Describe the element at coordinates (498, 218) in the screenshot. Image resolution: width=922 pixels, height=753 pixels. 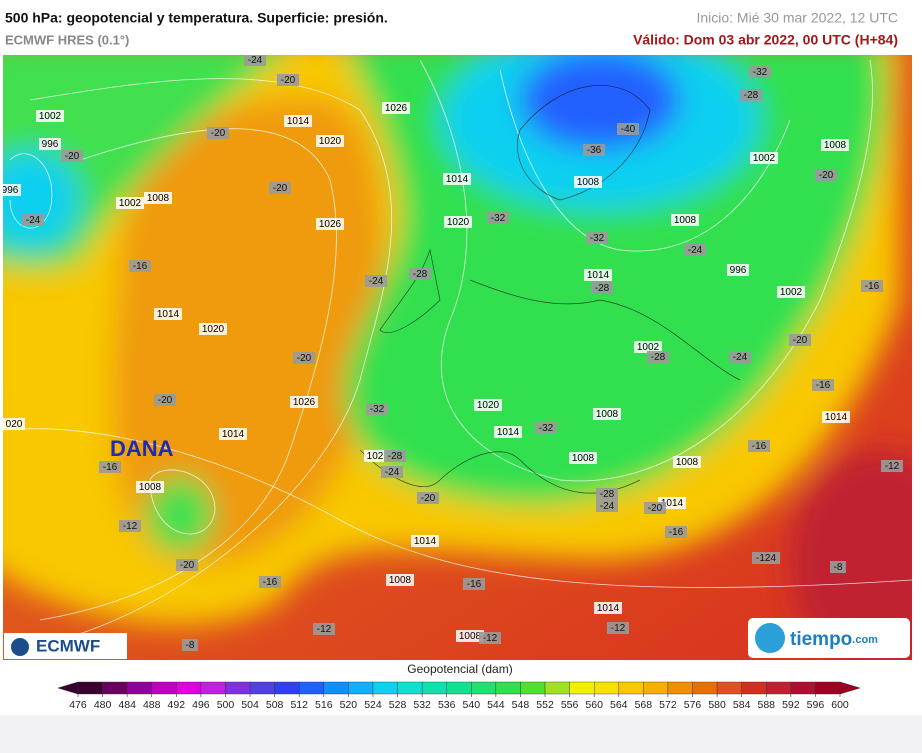
I see `temperature-label: -32` at that location.